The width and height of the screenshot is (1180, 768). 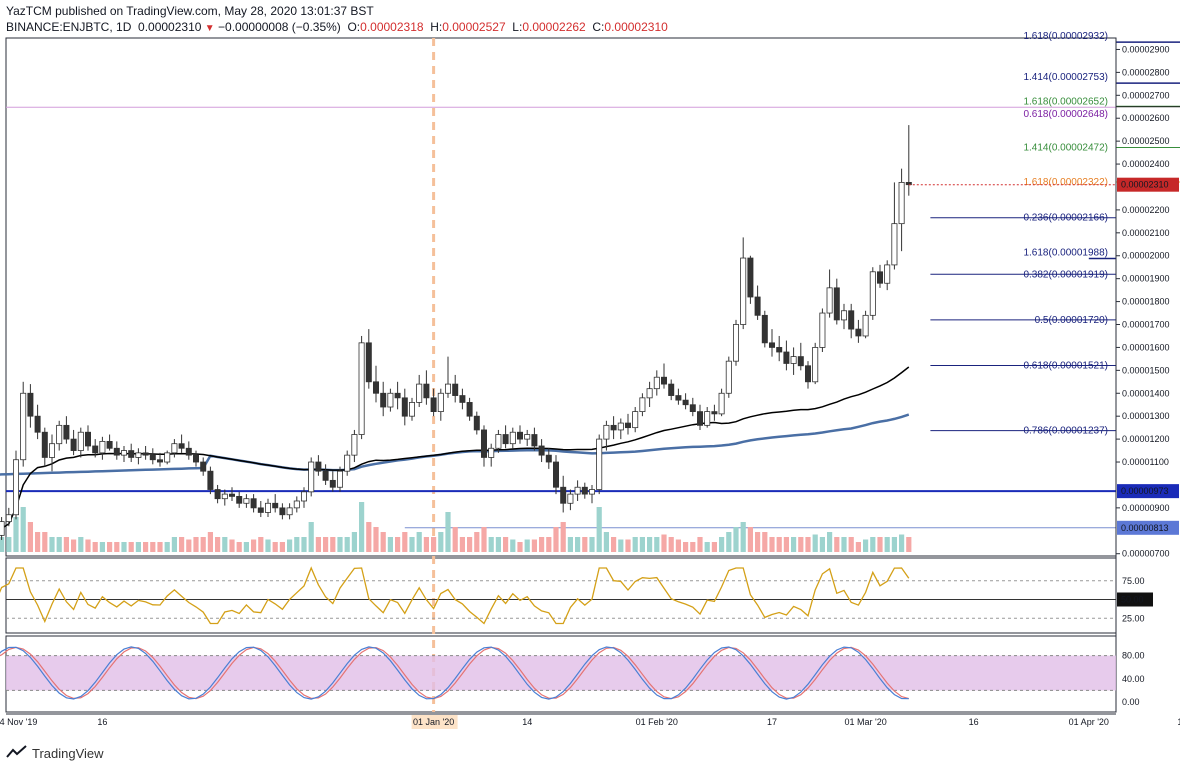 I want to click on time-tick-label: 14, so click(x=1178, y=722).